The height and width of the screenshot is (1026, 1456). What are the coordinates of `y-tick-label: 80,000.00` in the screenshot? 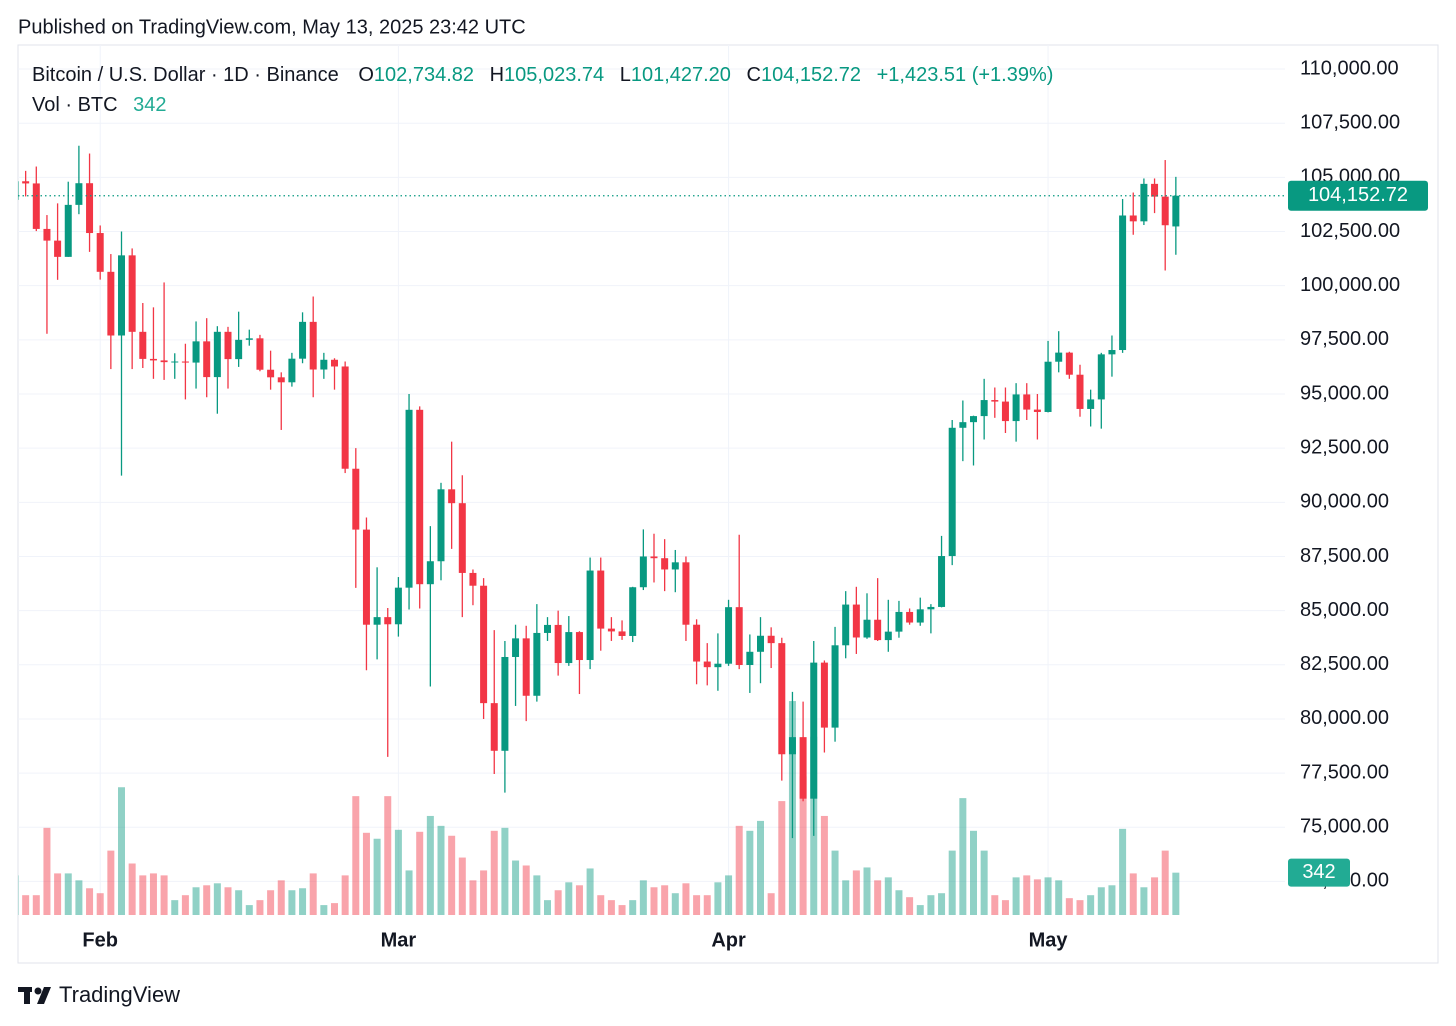 It's located at (1344, 718).